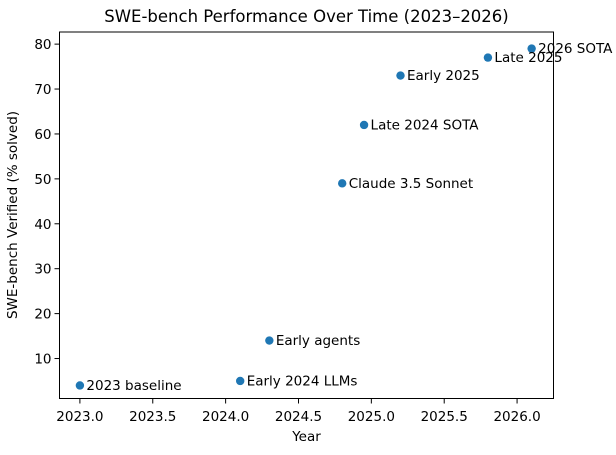 The width and height of the screenshot is (616, 455). What do you see at coordinates (425, 125) in the screenshot?
I see `point-annotation: Late 2024 SOTA` at bounding box center [425, 125].